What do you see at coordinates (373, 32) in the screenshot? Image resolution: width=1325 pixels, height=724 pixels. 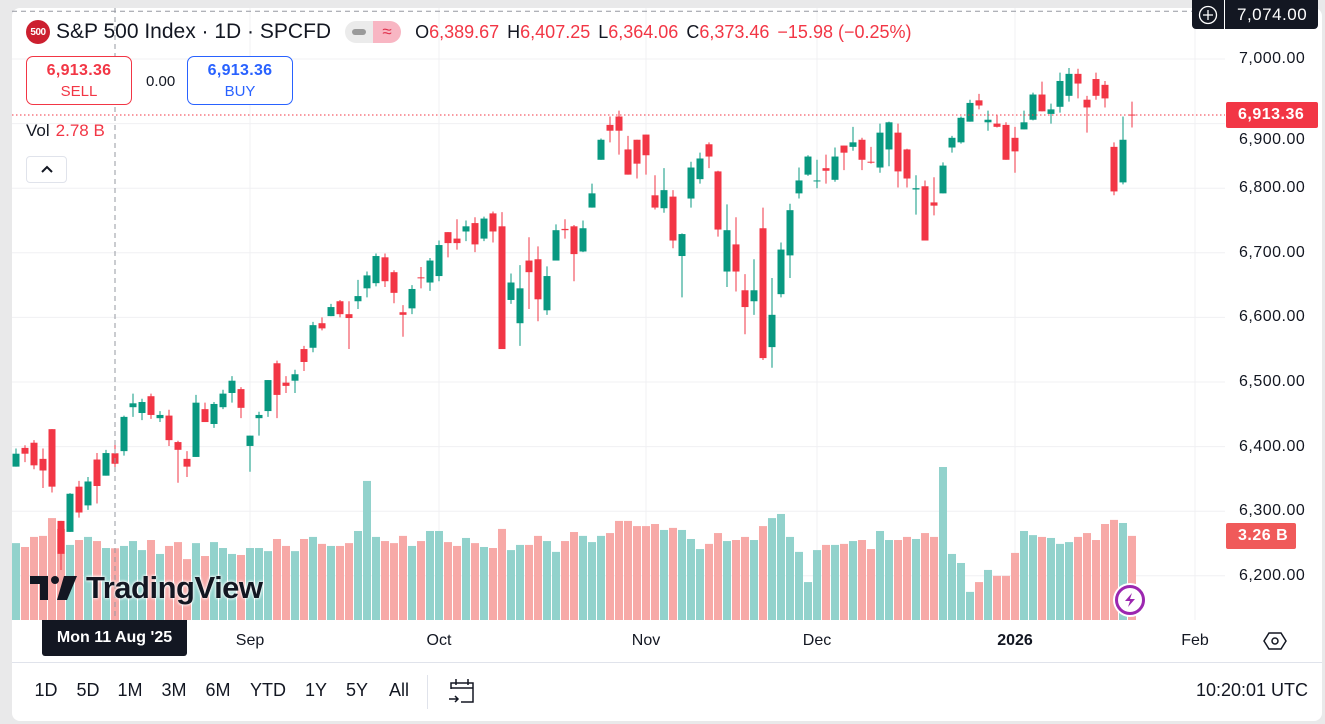 I see `market-status-pill: ≈` at bounding box center [373, 32].